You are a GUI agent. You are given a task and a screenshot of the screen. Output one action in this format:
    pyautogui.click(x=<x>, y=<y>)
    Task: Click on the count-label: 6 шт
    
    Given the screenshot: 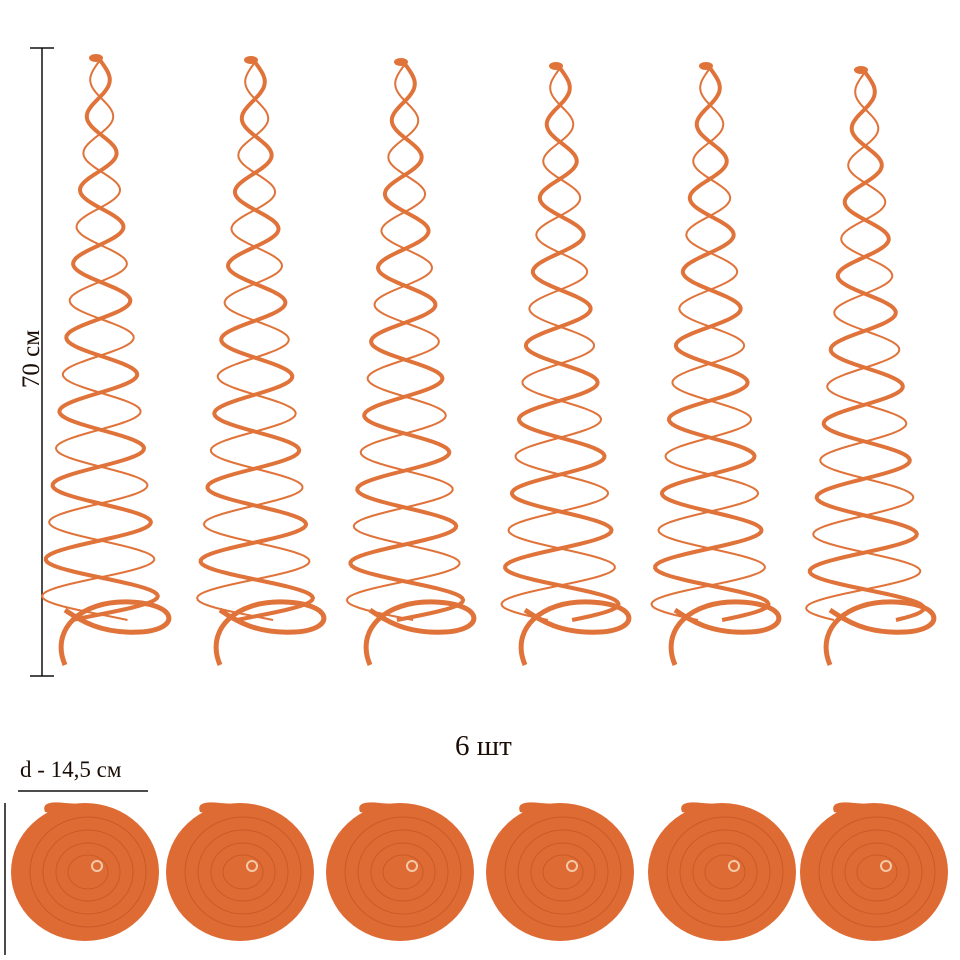 What is the action you would take?
    pyautogui.click(x=483, y=746)
    